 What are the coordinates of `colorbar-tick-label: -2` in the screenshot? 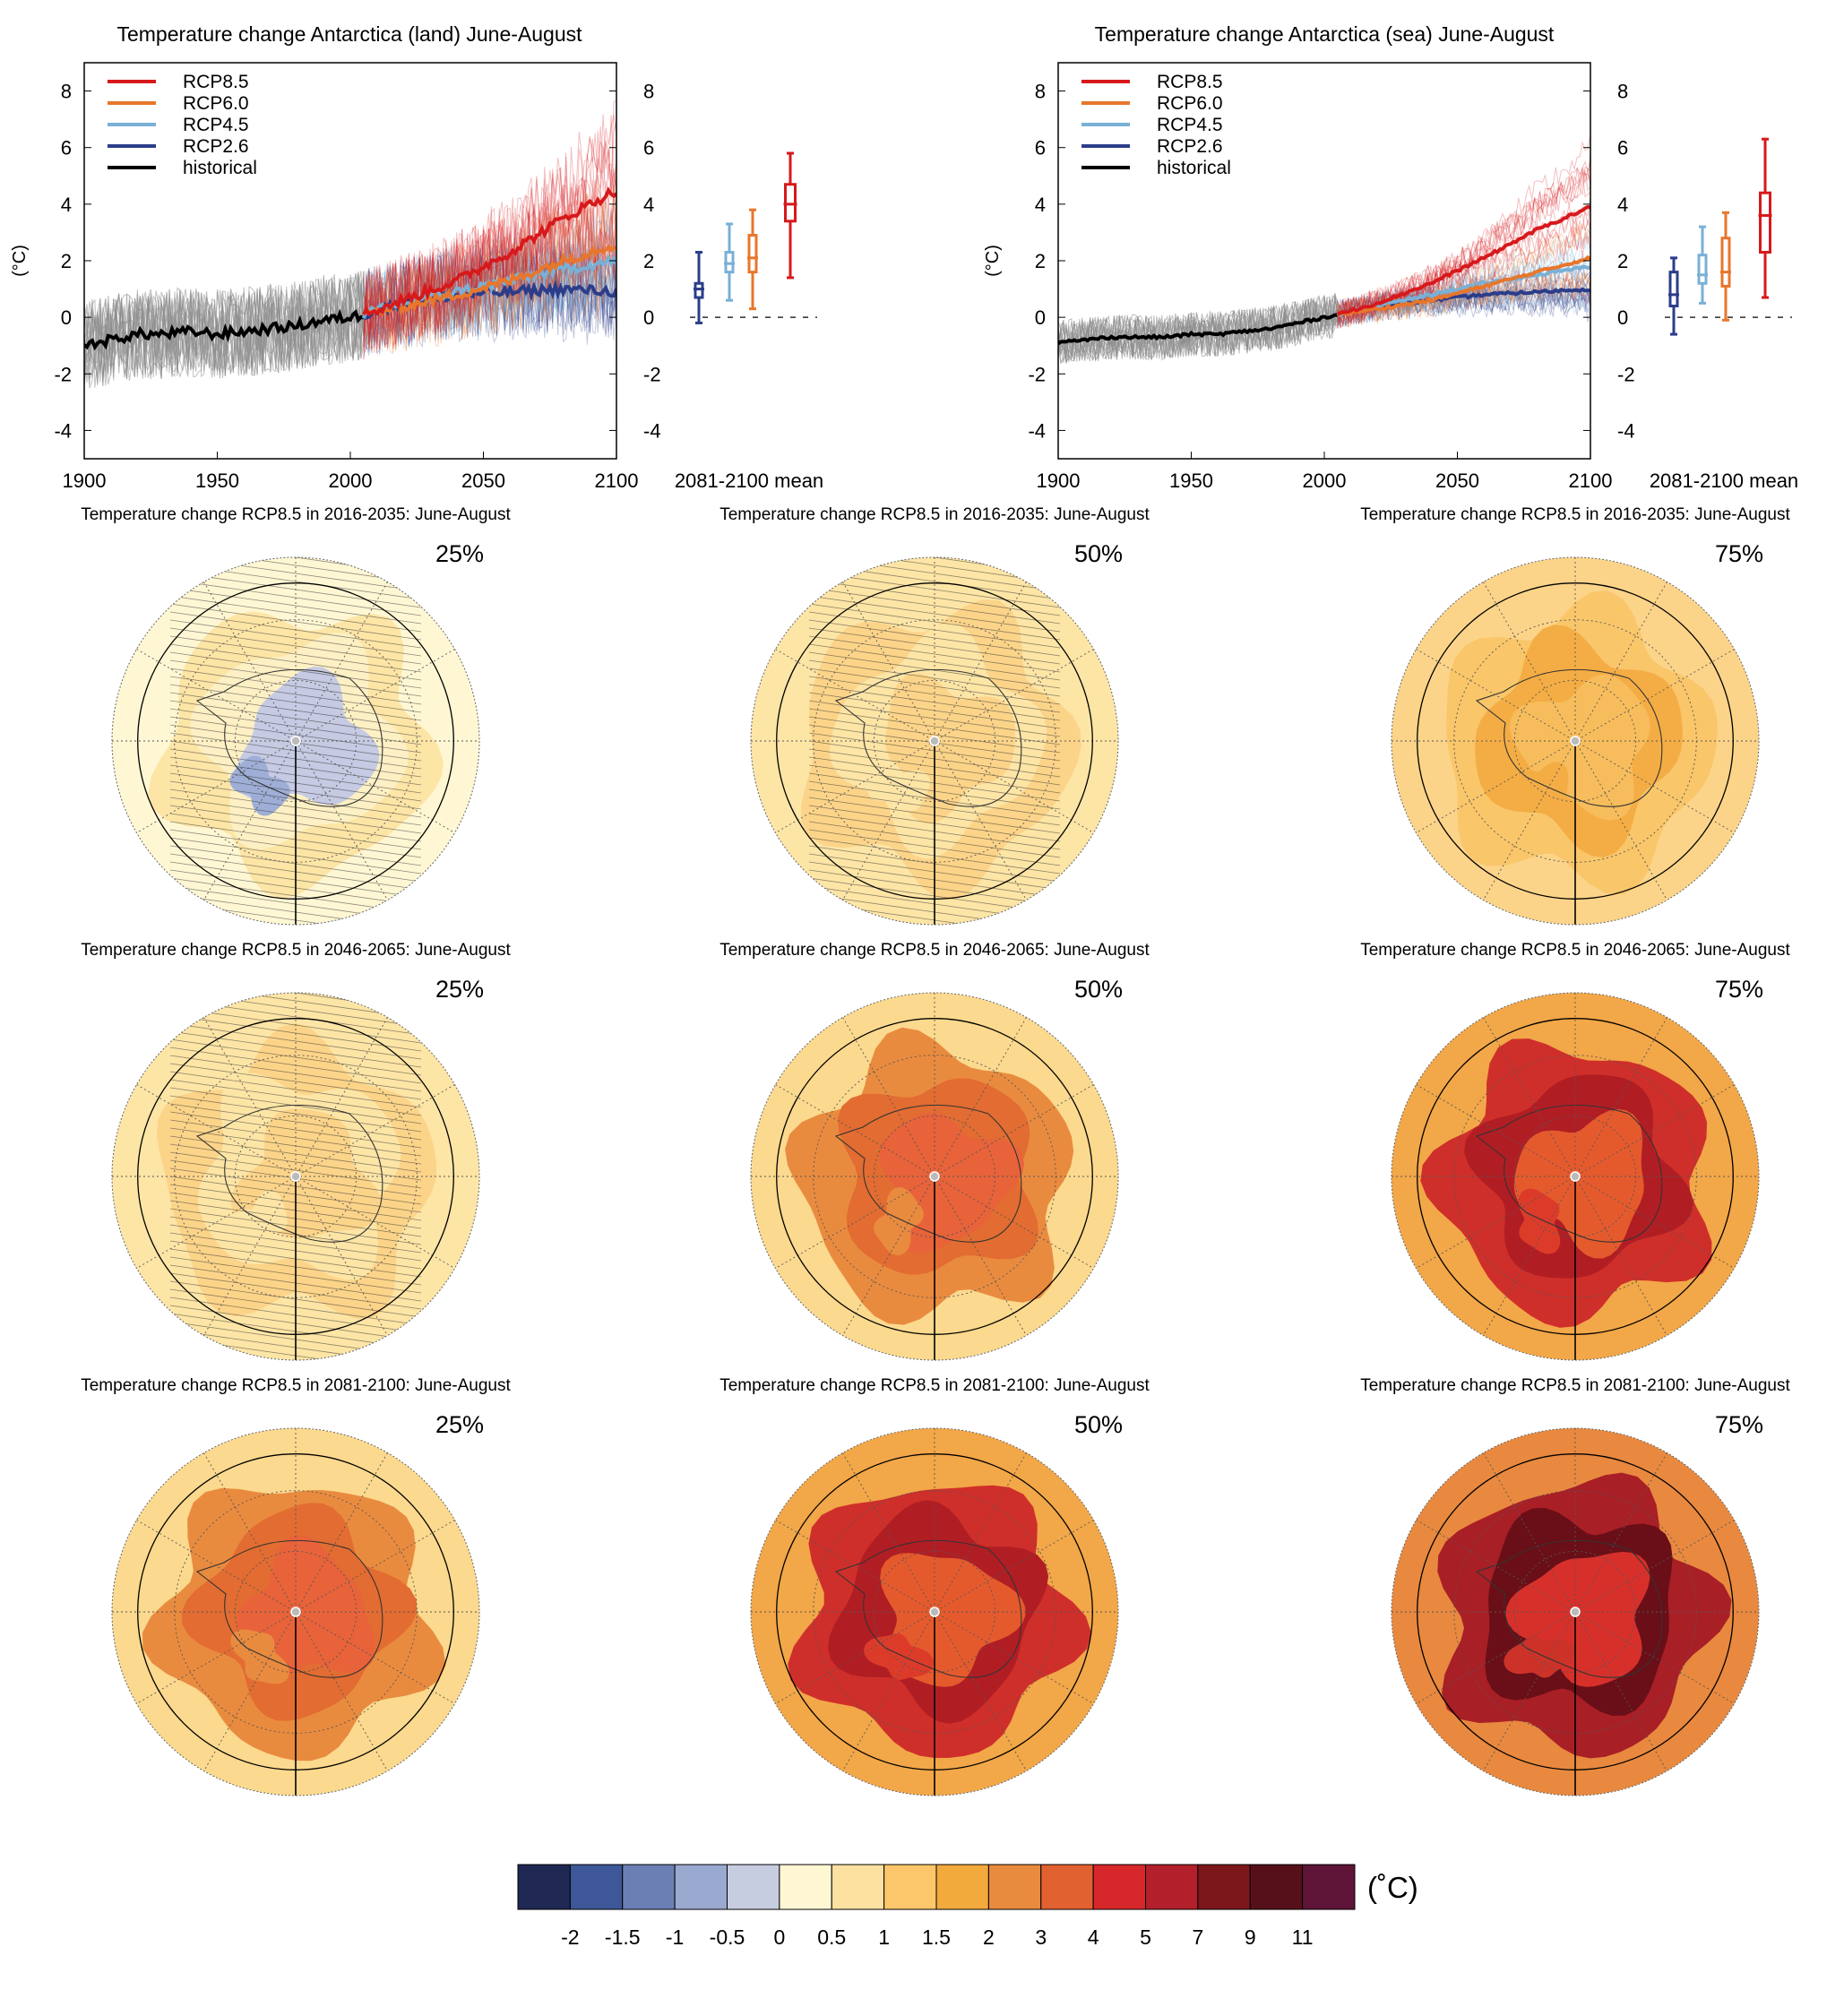 It's located at (570, 1938).